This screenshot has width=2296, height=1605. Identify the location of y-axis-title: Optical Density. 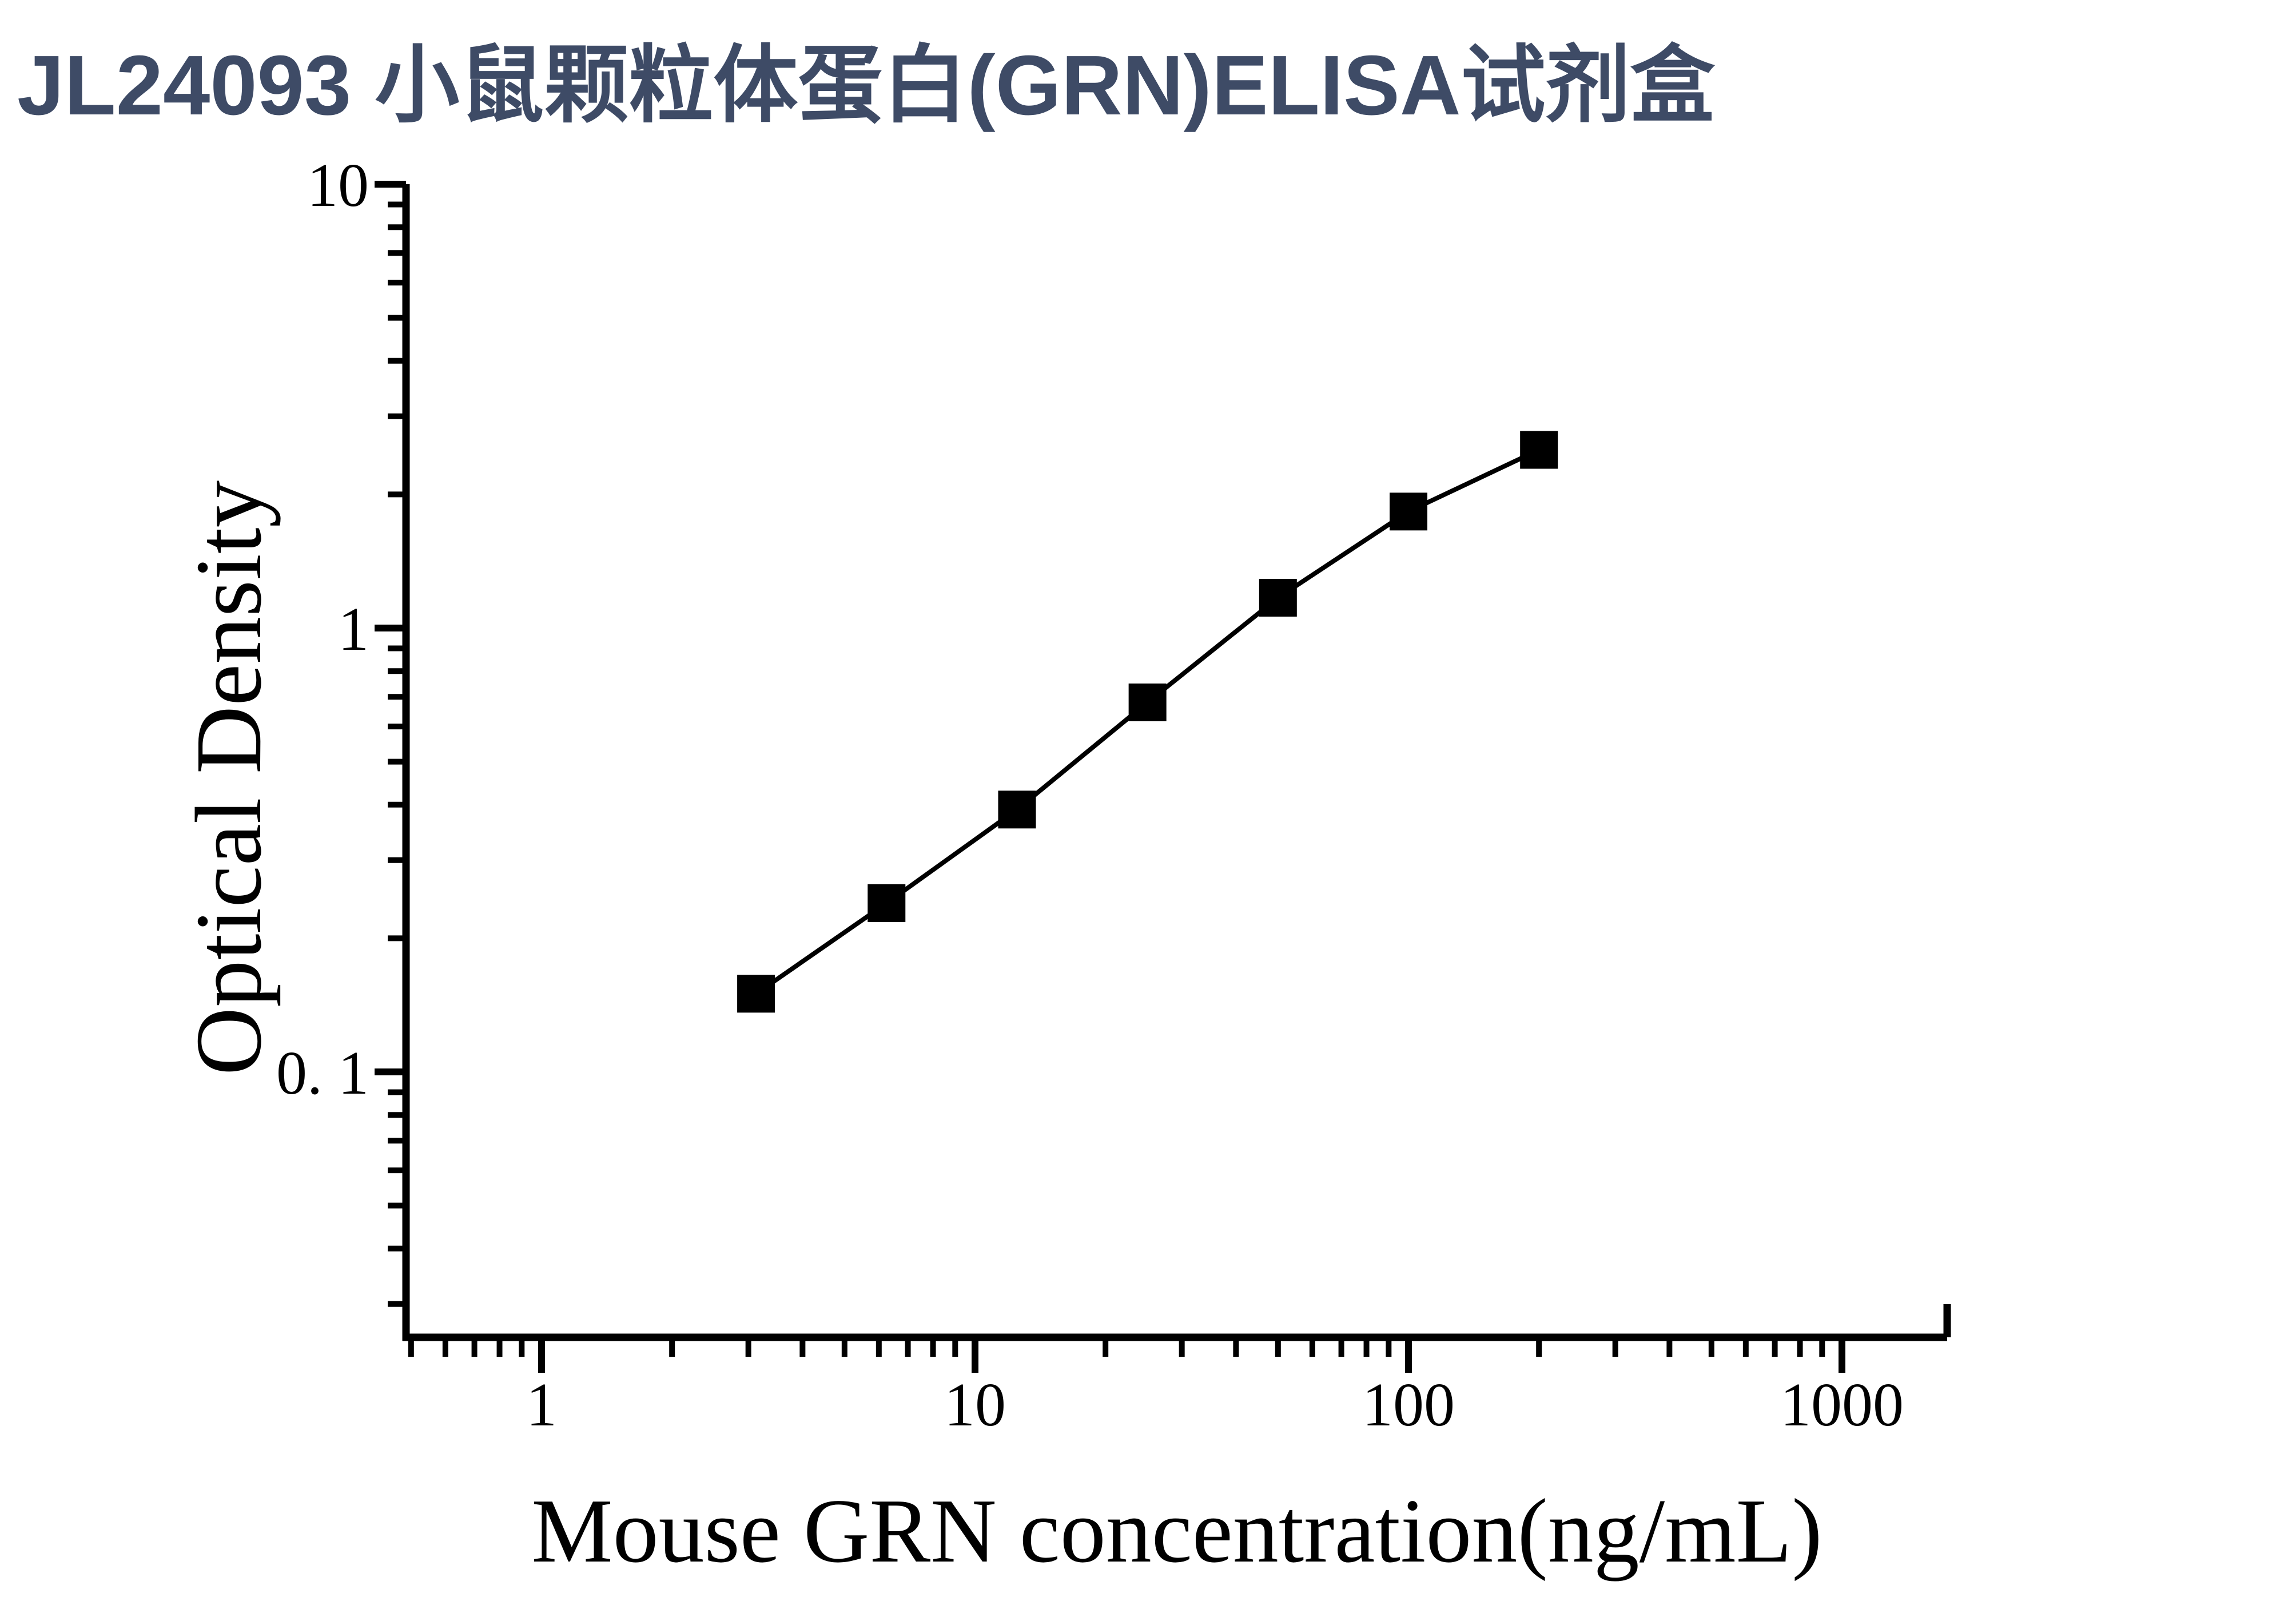
(229, 777).